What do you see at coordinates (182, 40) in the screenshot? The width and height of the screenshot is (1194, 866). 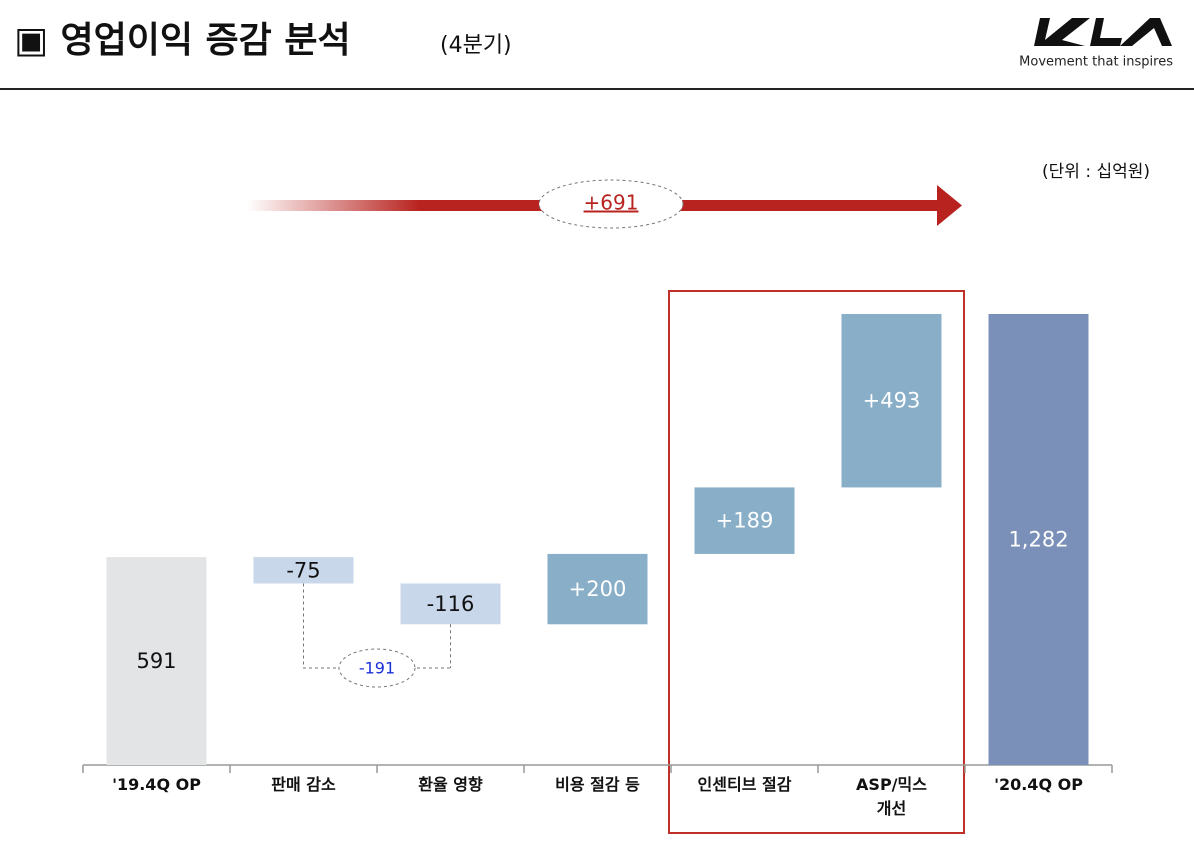 I see `title: ▣ 영업이익 증감 분석` at bounding box center [182, 40].